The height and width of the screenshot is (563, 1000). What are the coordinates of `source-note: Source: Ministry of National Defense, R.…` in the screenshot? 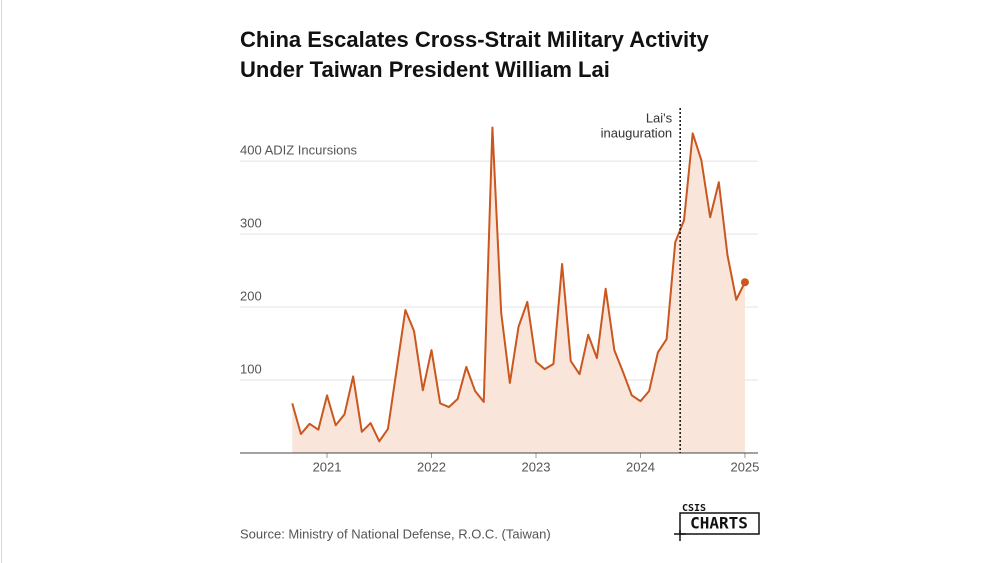 It's located at (395, 533).